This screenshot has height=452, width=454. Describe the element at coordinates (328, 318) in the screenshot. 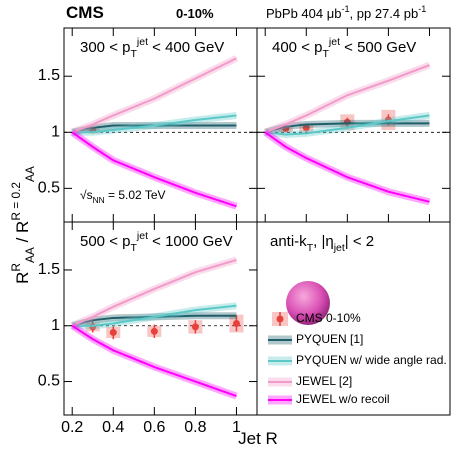

I see `legend-label: CMS 0-10%` at that location.